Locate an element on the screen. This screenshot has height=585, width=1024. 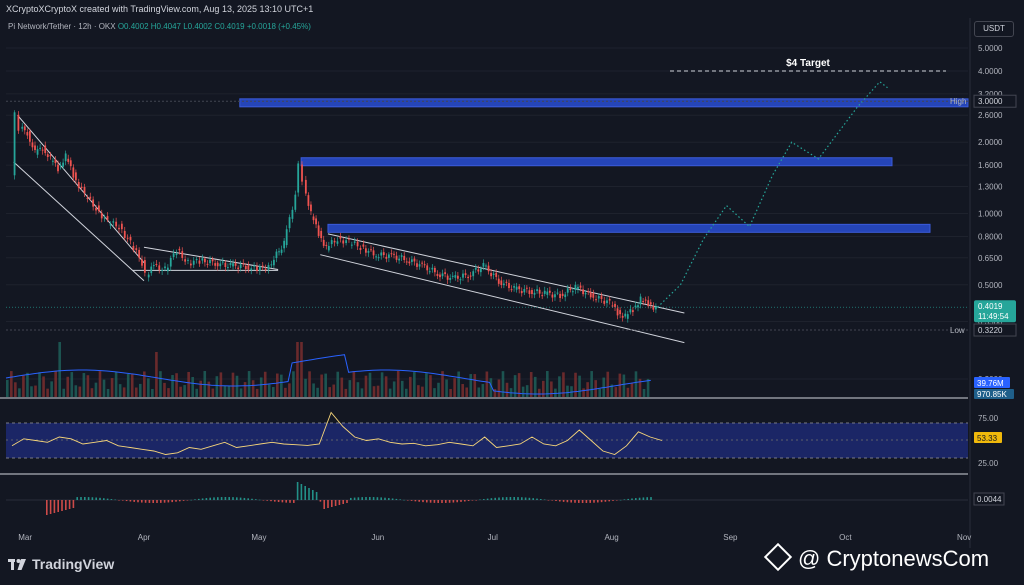
descending-channel-upper is located at coordinates (506, 273).